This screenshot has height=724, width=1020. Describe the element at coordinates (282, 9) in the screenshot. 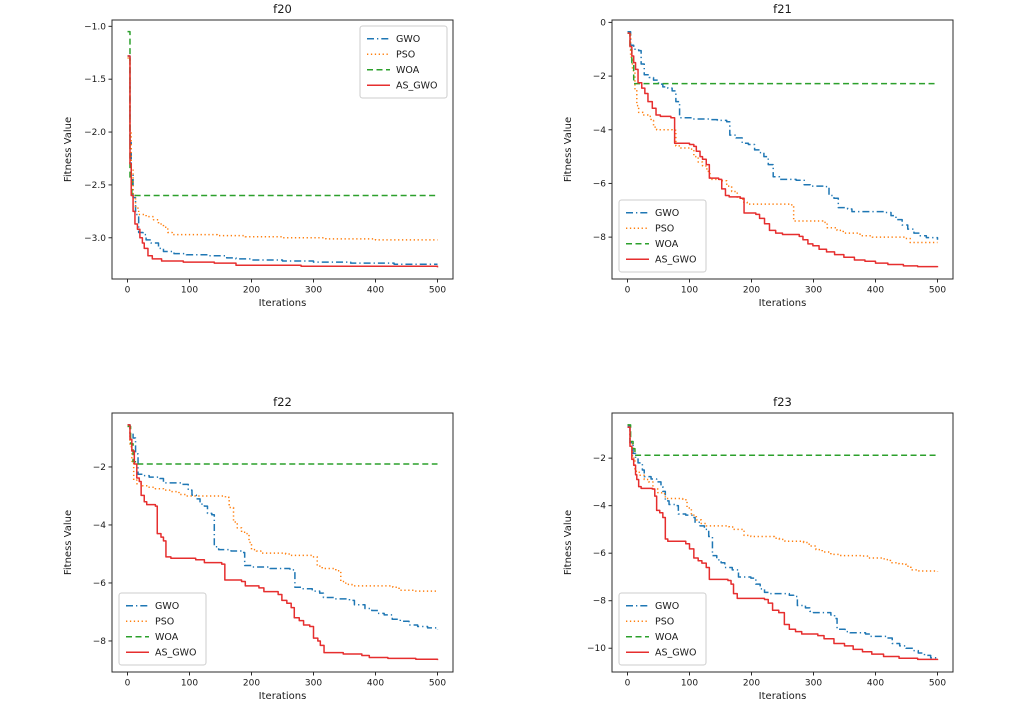

I see `chart-title: f20` at that location.